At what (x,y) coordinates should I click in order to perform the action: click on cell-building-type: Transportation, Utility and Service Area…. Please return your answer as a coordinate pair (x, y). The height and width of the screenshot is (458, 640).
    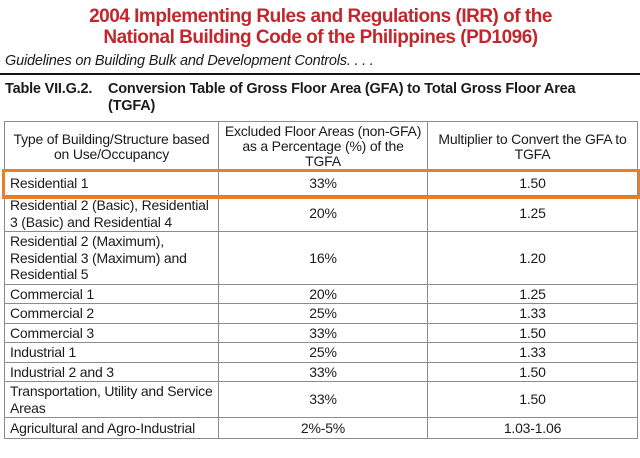
    Looking at the image, I should click on (111, 399).